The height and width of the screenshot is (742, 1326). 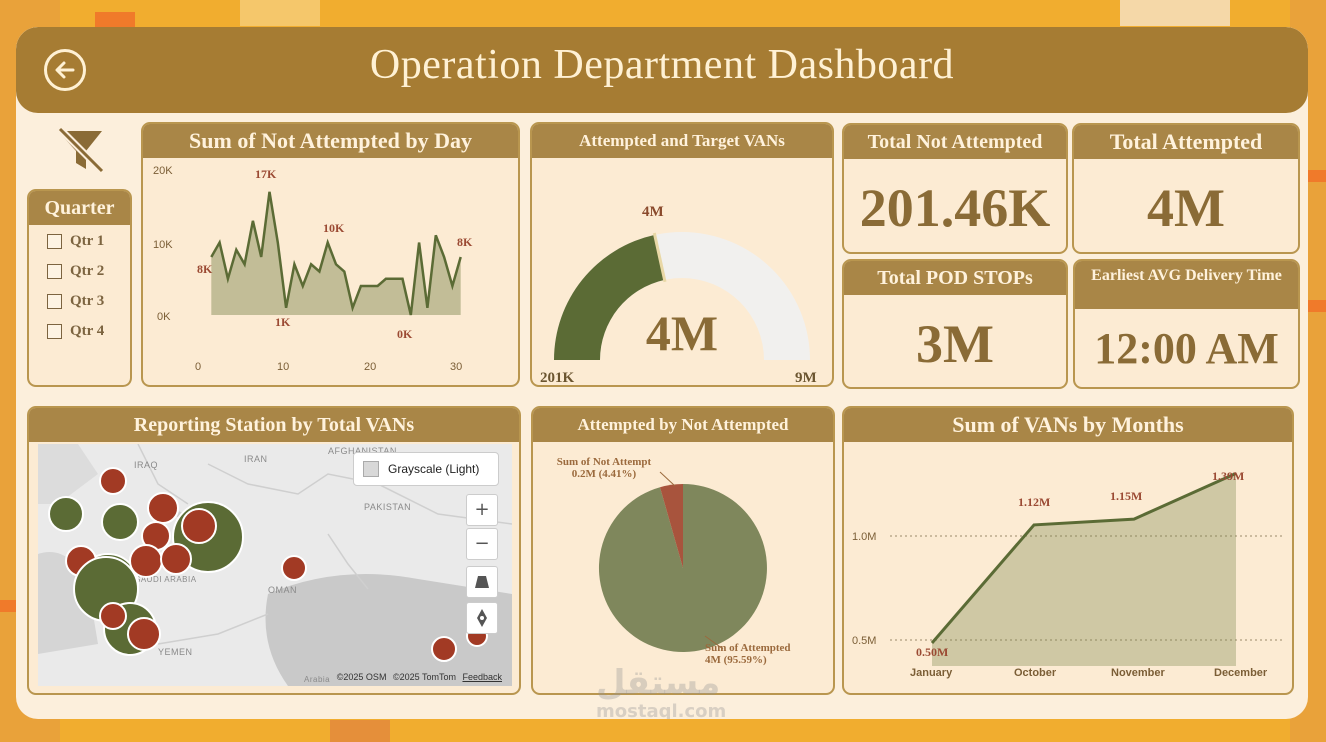 What do you see at coordinates (87, 331) in the screenshot?
I see `slicer-option-label: Qtr 4` at bounding box center [87, 331].